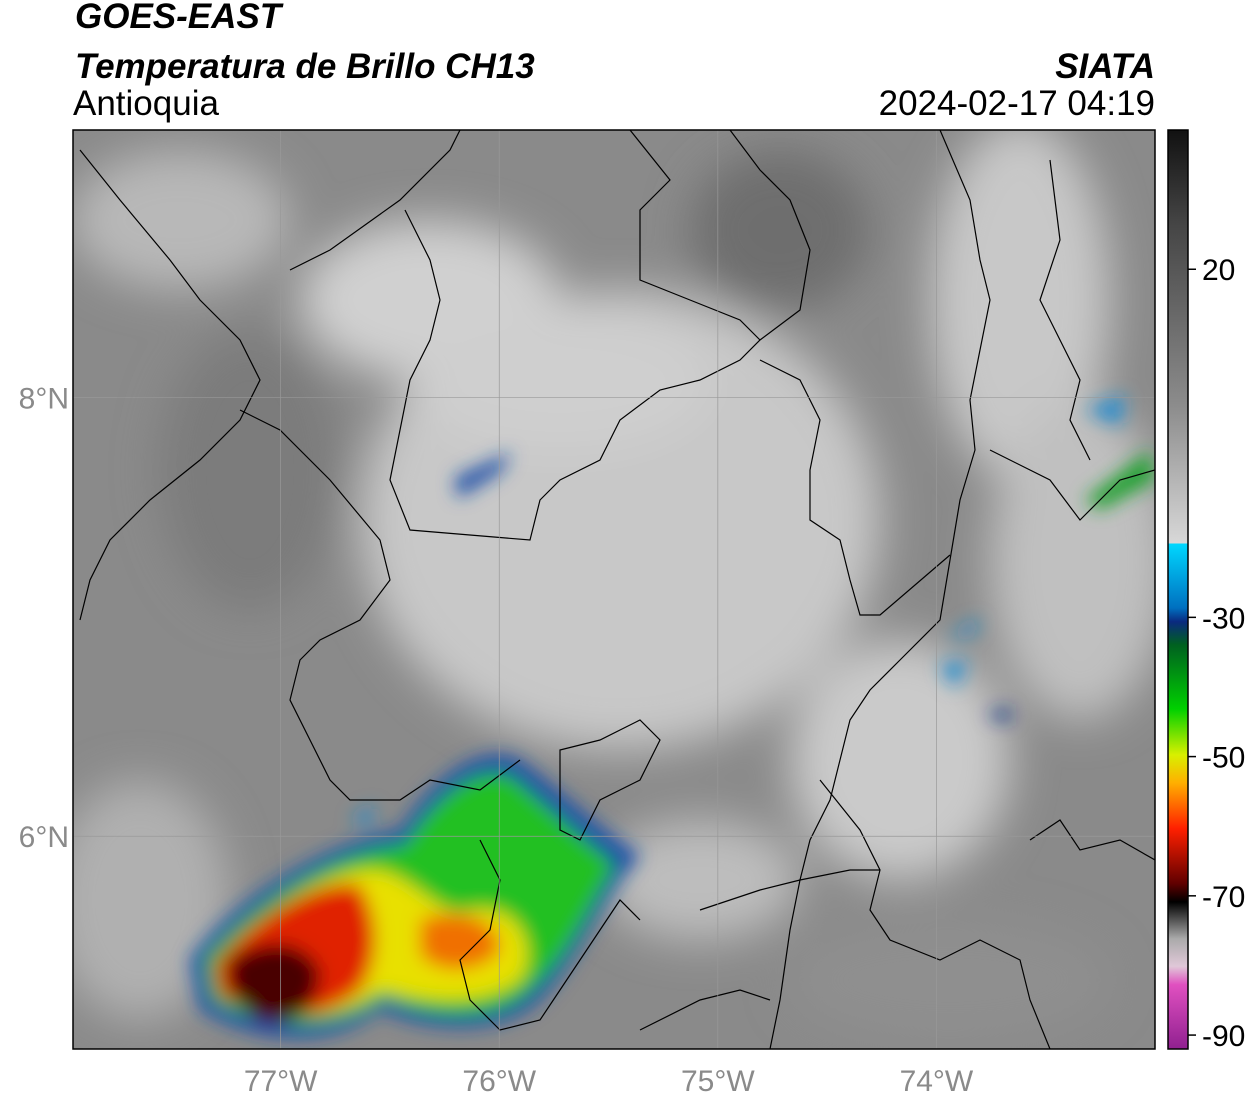  What do you see at coordinates (44, 399) in the screenshot?
I see `y-tick-label: 8°N` at bounding box center [44, 399].